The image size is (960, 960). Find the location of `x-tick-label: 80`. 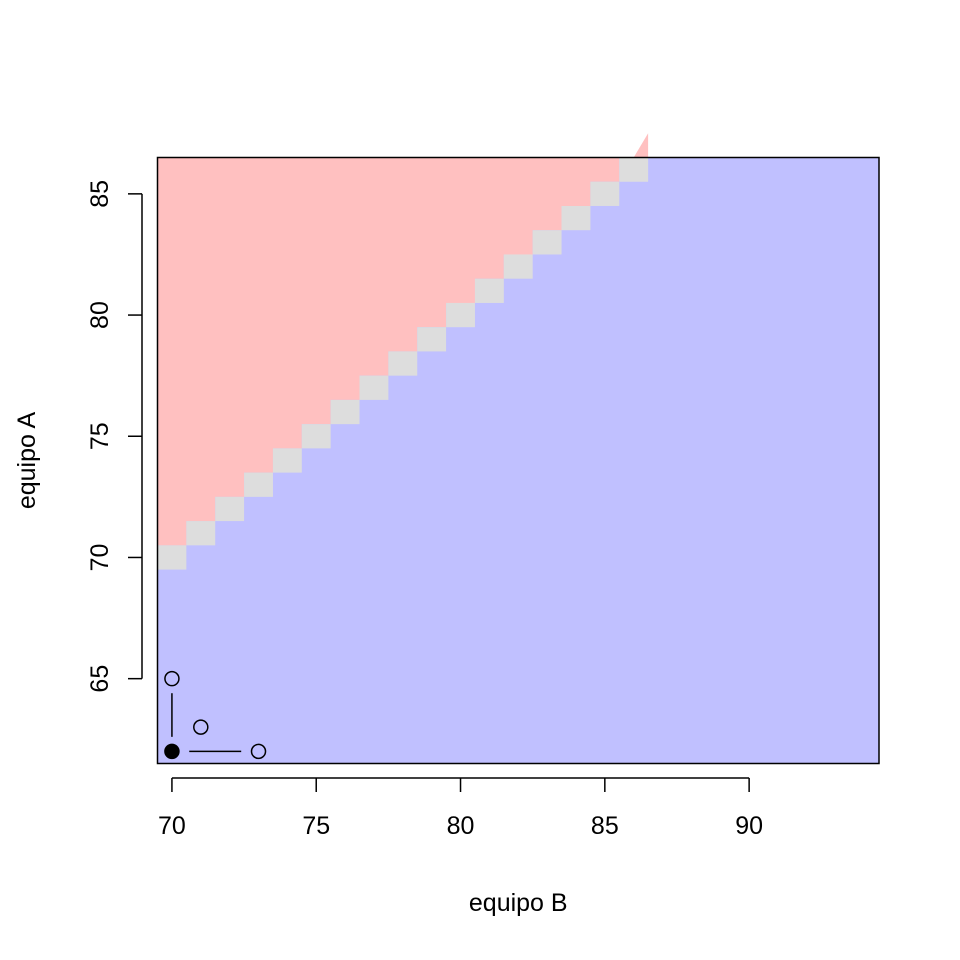

x-tick-label: 80 is located at coordinates (461, 826).